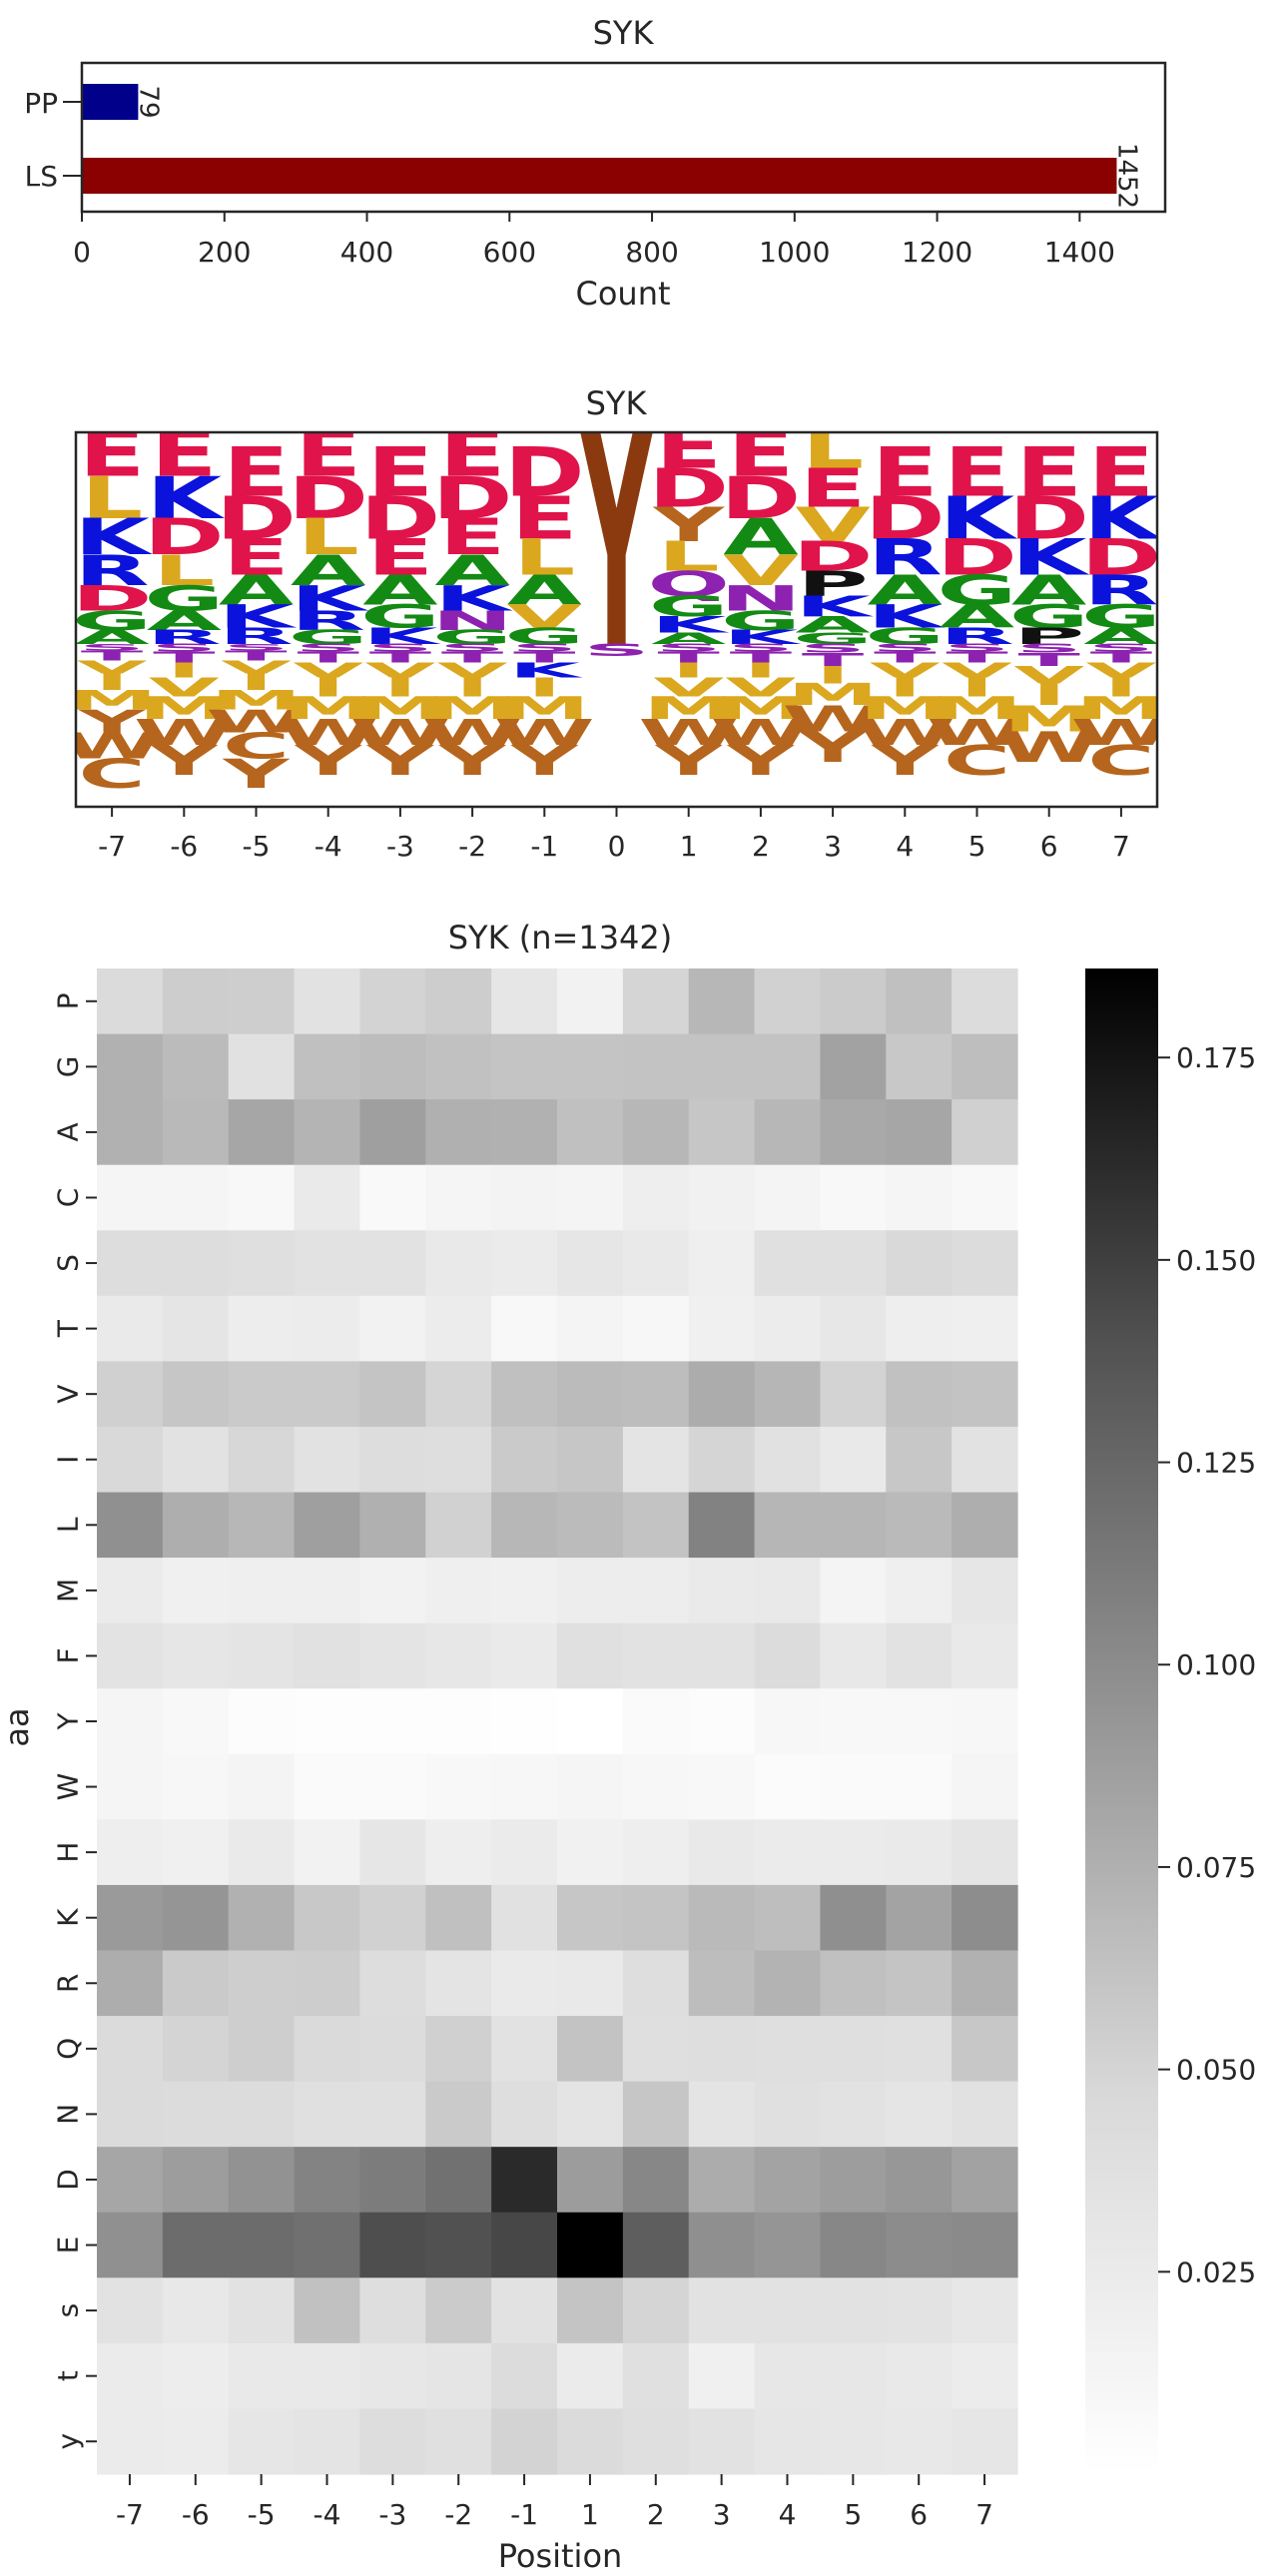  I want to click on logo-x-ticks: -7 -6 -5 -4 -3 -2 -1 0 1 2 3 4 5 6 7, so click(614, 835).